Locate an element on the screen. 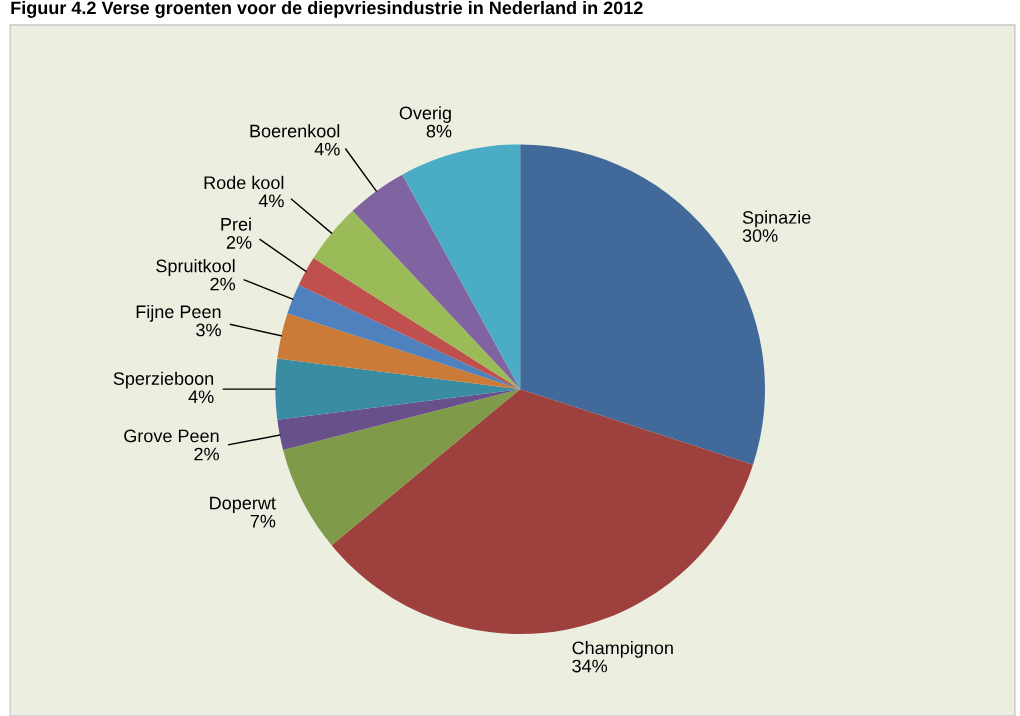 This screenshot has height=716, width=1020. slice-label: Overig is located at coordinates (425, 114).